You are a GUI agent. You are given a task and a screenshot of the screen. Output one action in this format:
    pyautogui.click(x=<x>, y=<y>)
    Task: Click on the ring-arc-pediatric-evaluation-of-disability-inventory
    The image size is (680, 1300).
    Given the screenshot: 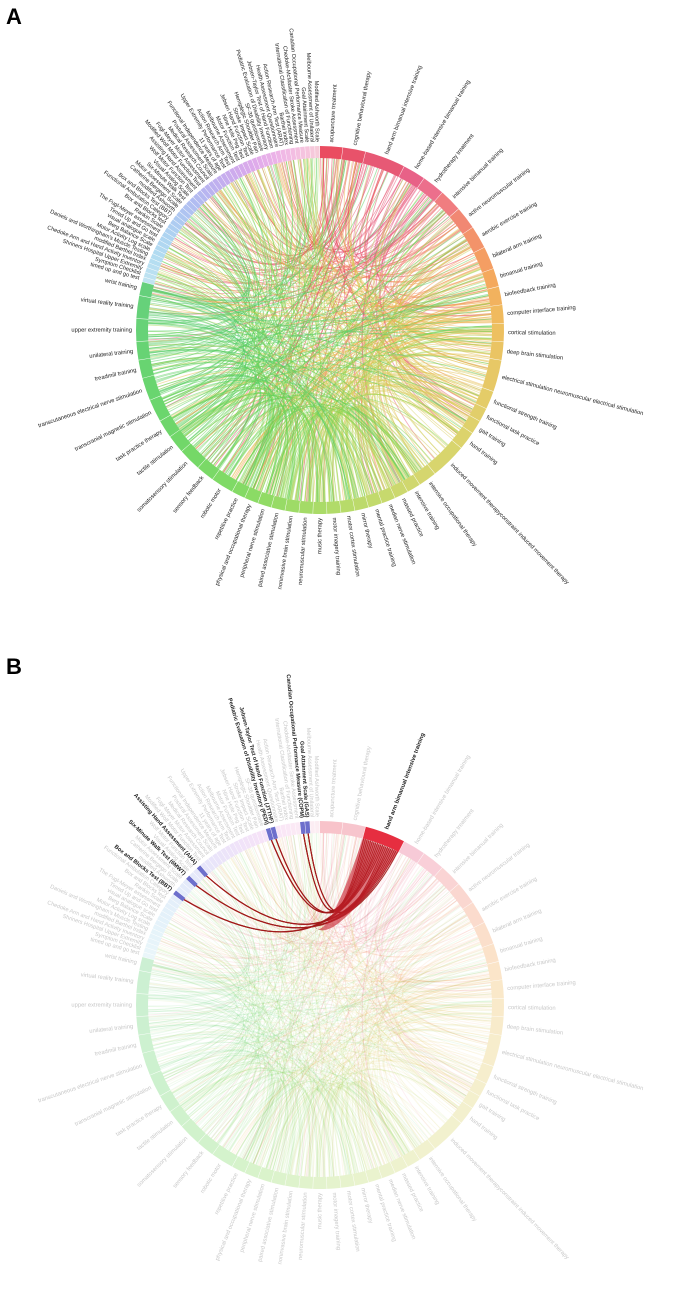 What is the action you would take?
    pyautogui.click(x=269, y=159)
    